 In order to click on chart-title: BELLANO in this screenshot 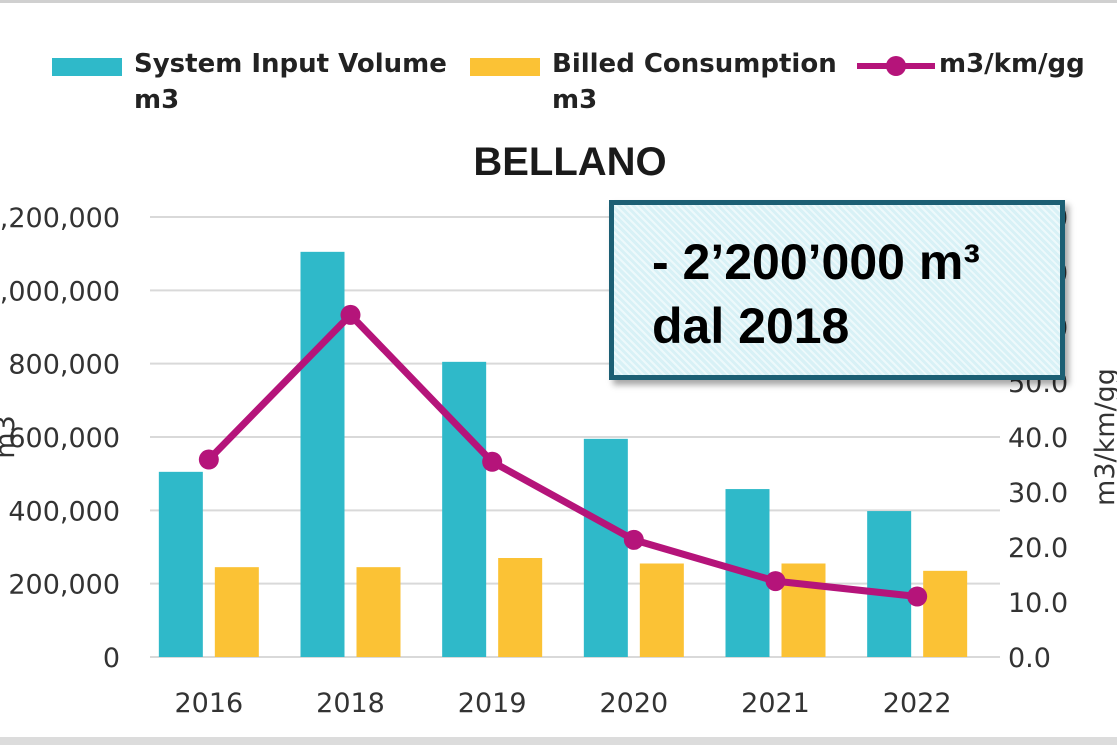, I will do `click(570, 162)`.